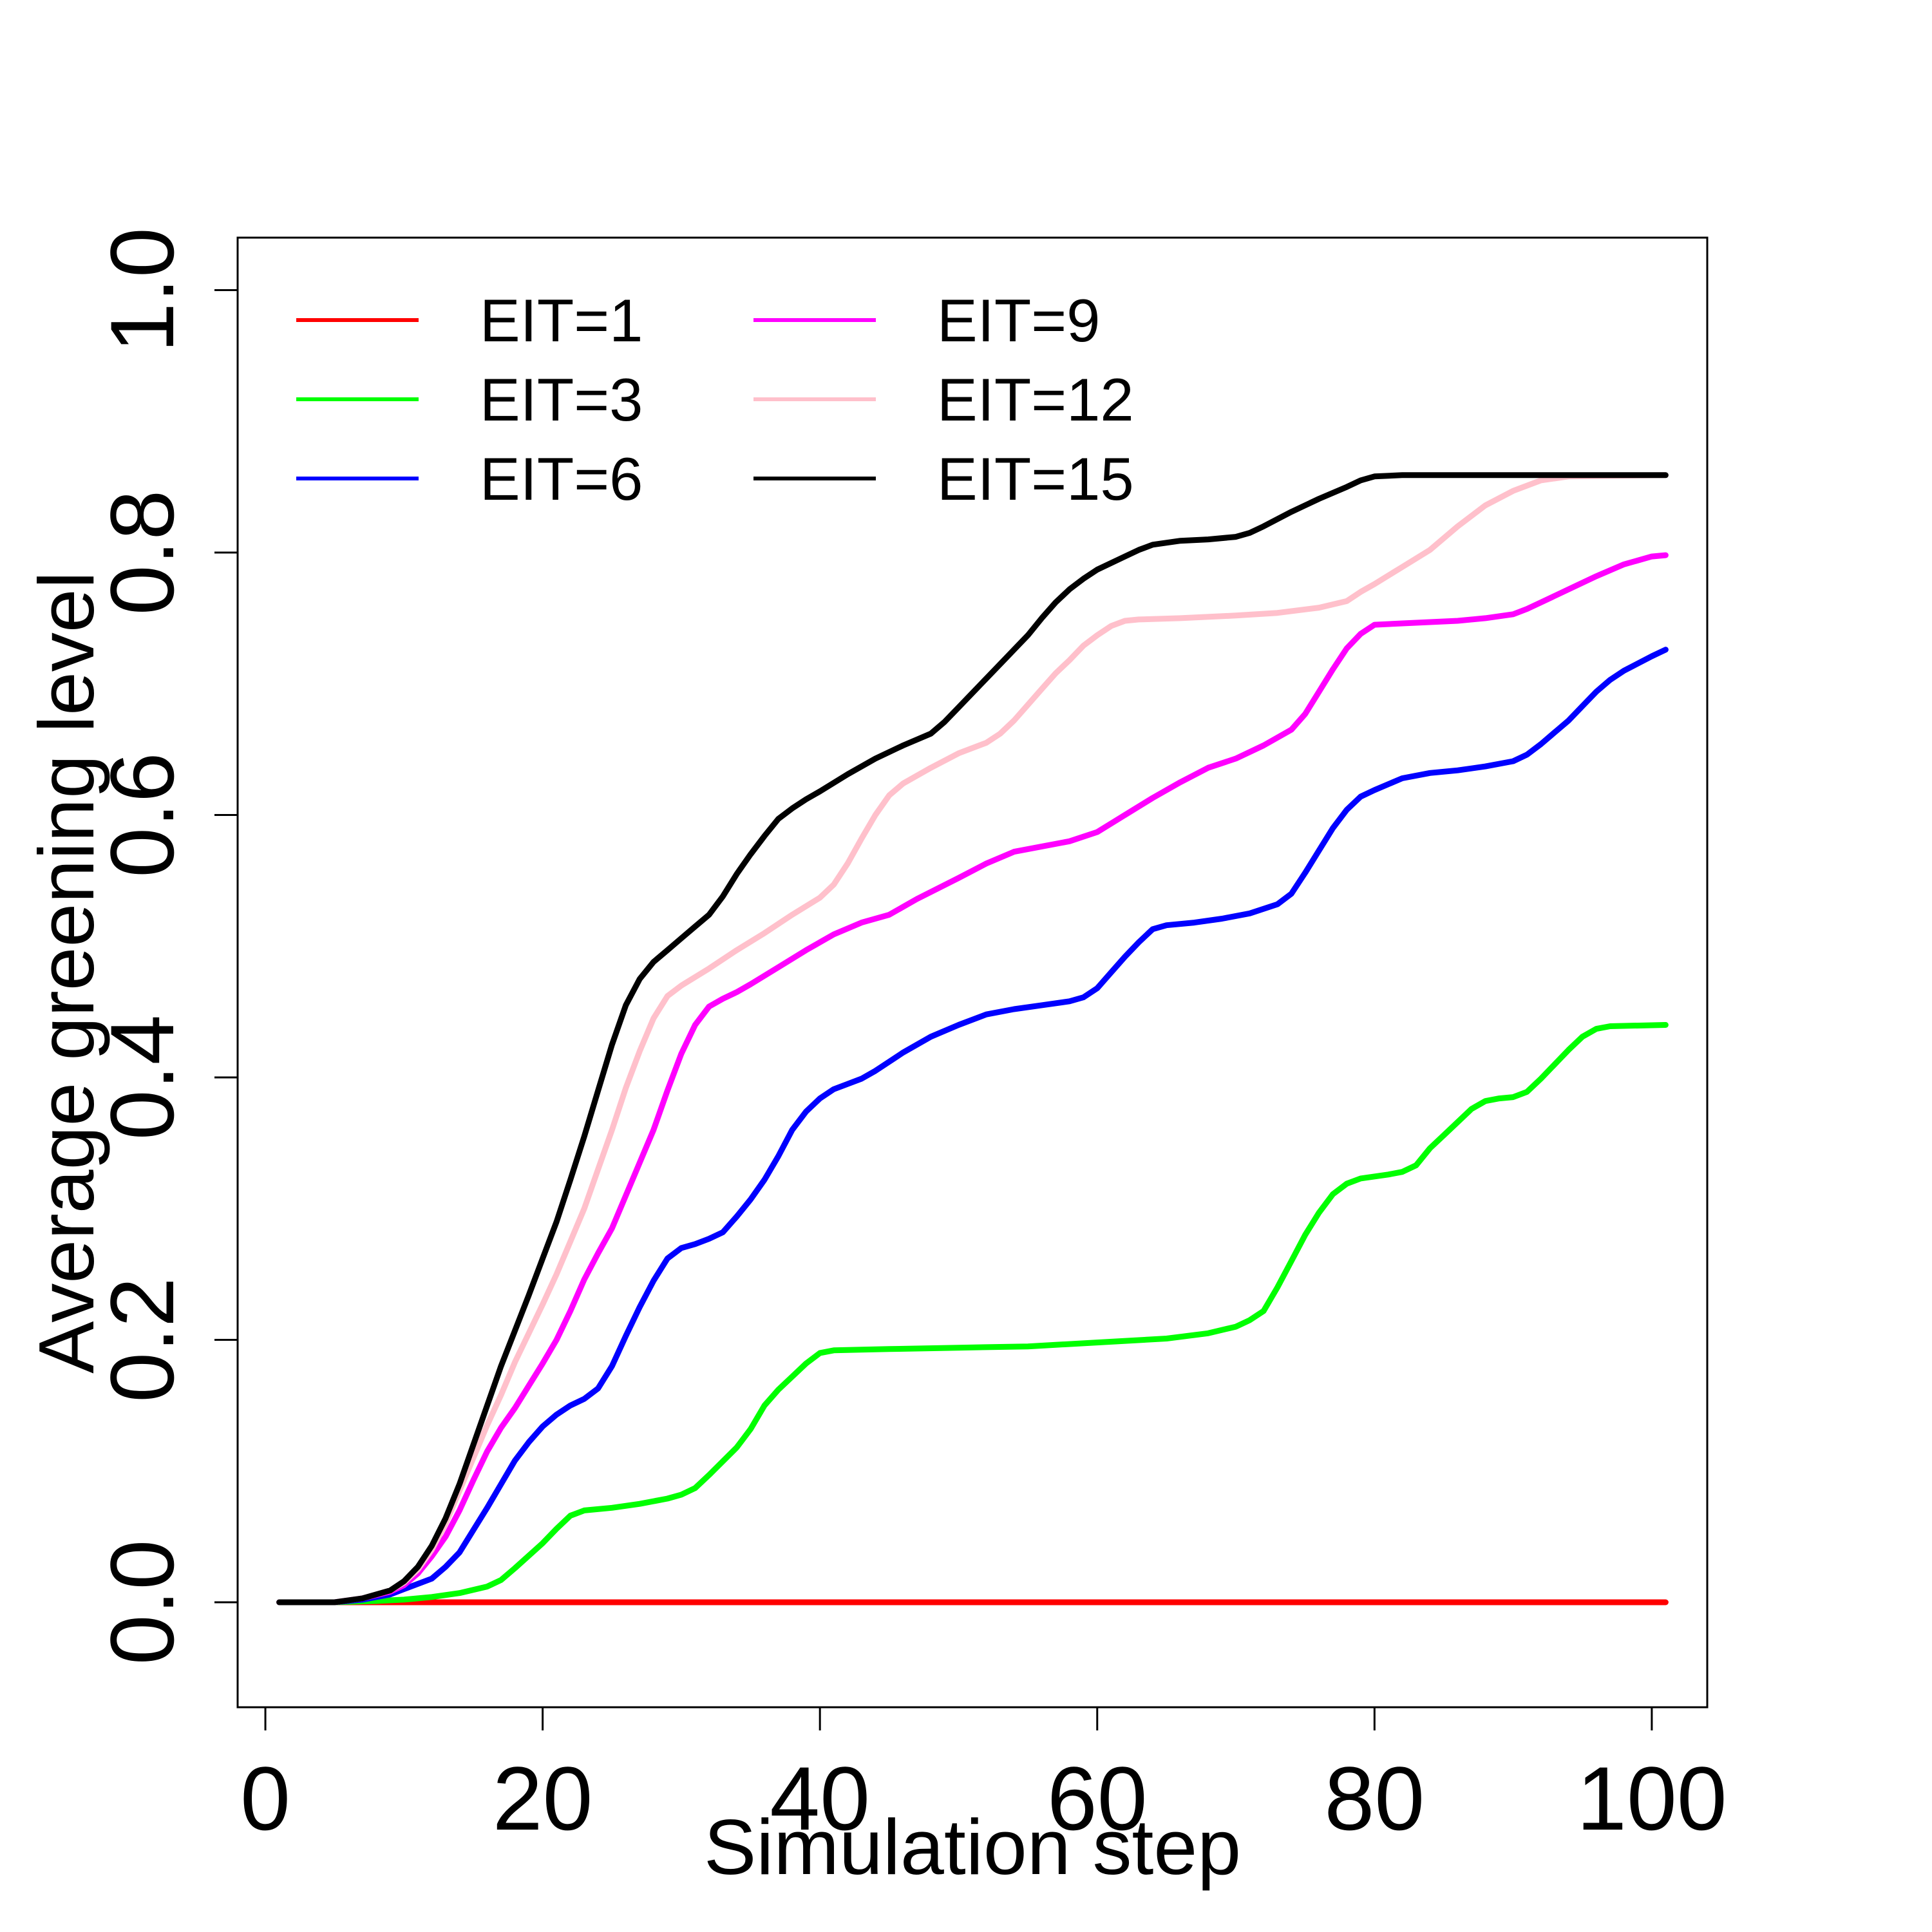 The height and width of the screenshot is (1932, 1932). Describe the element at coordinates (142, 553) in the screenshot. I see `y-tick-label: 0.8` at that location.